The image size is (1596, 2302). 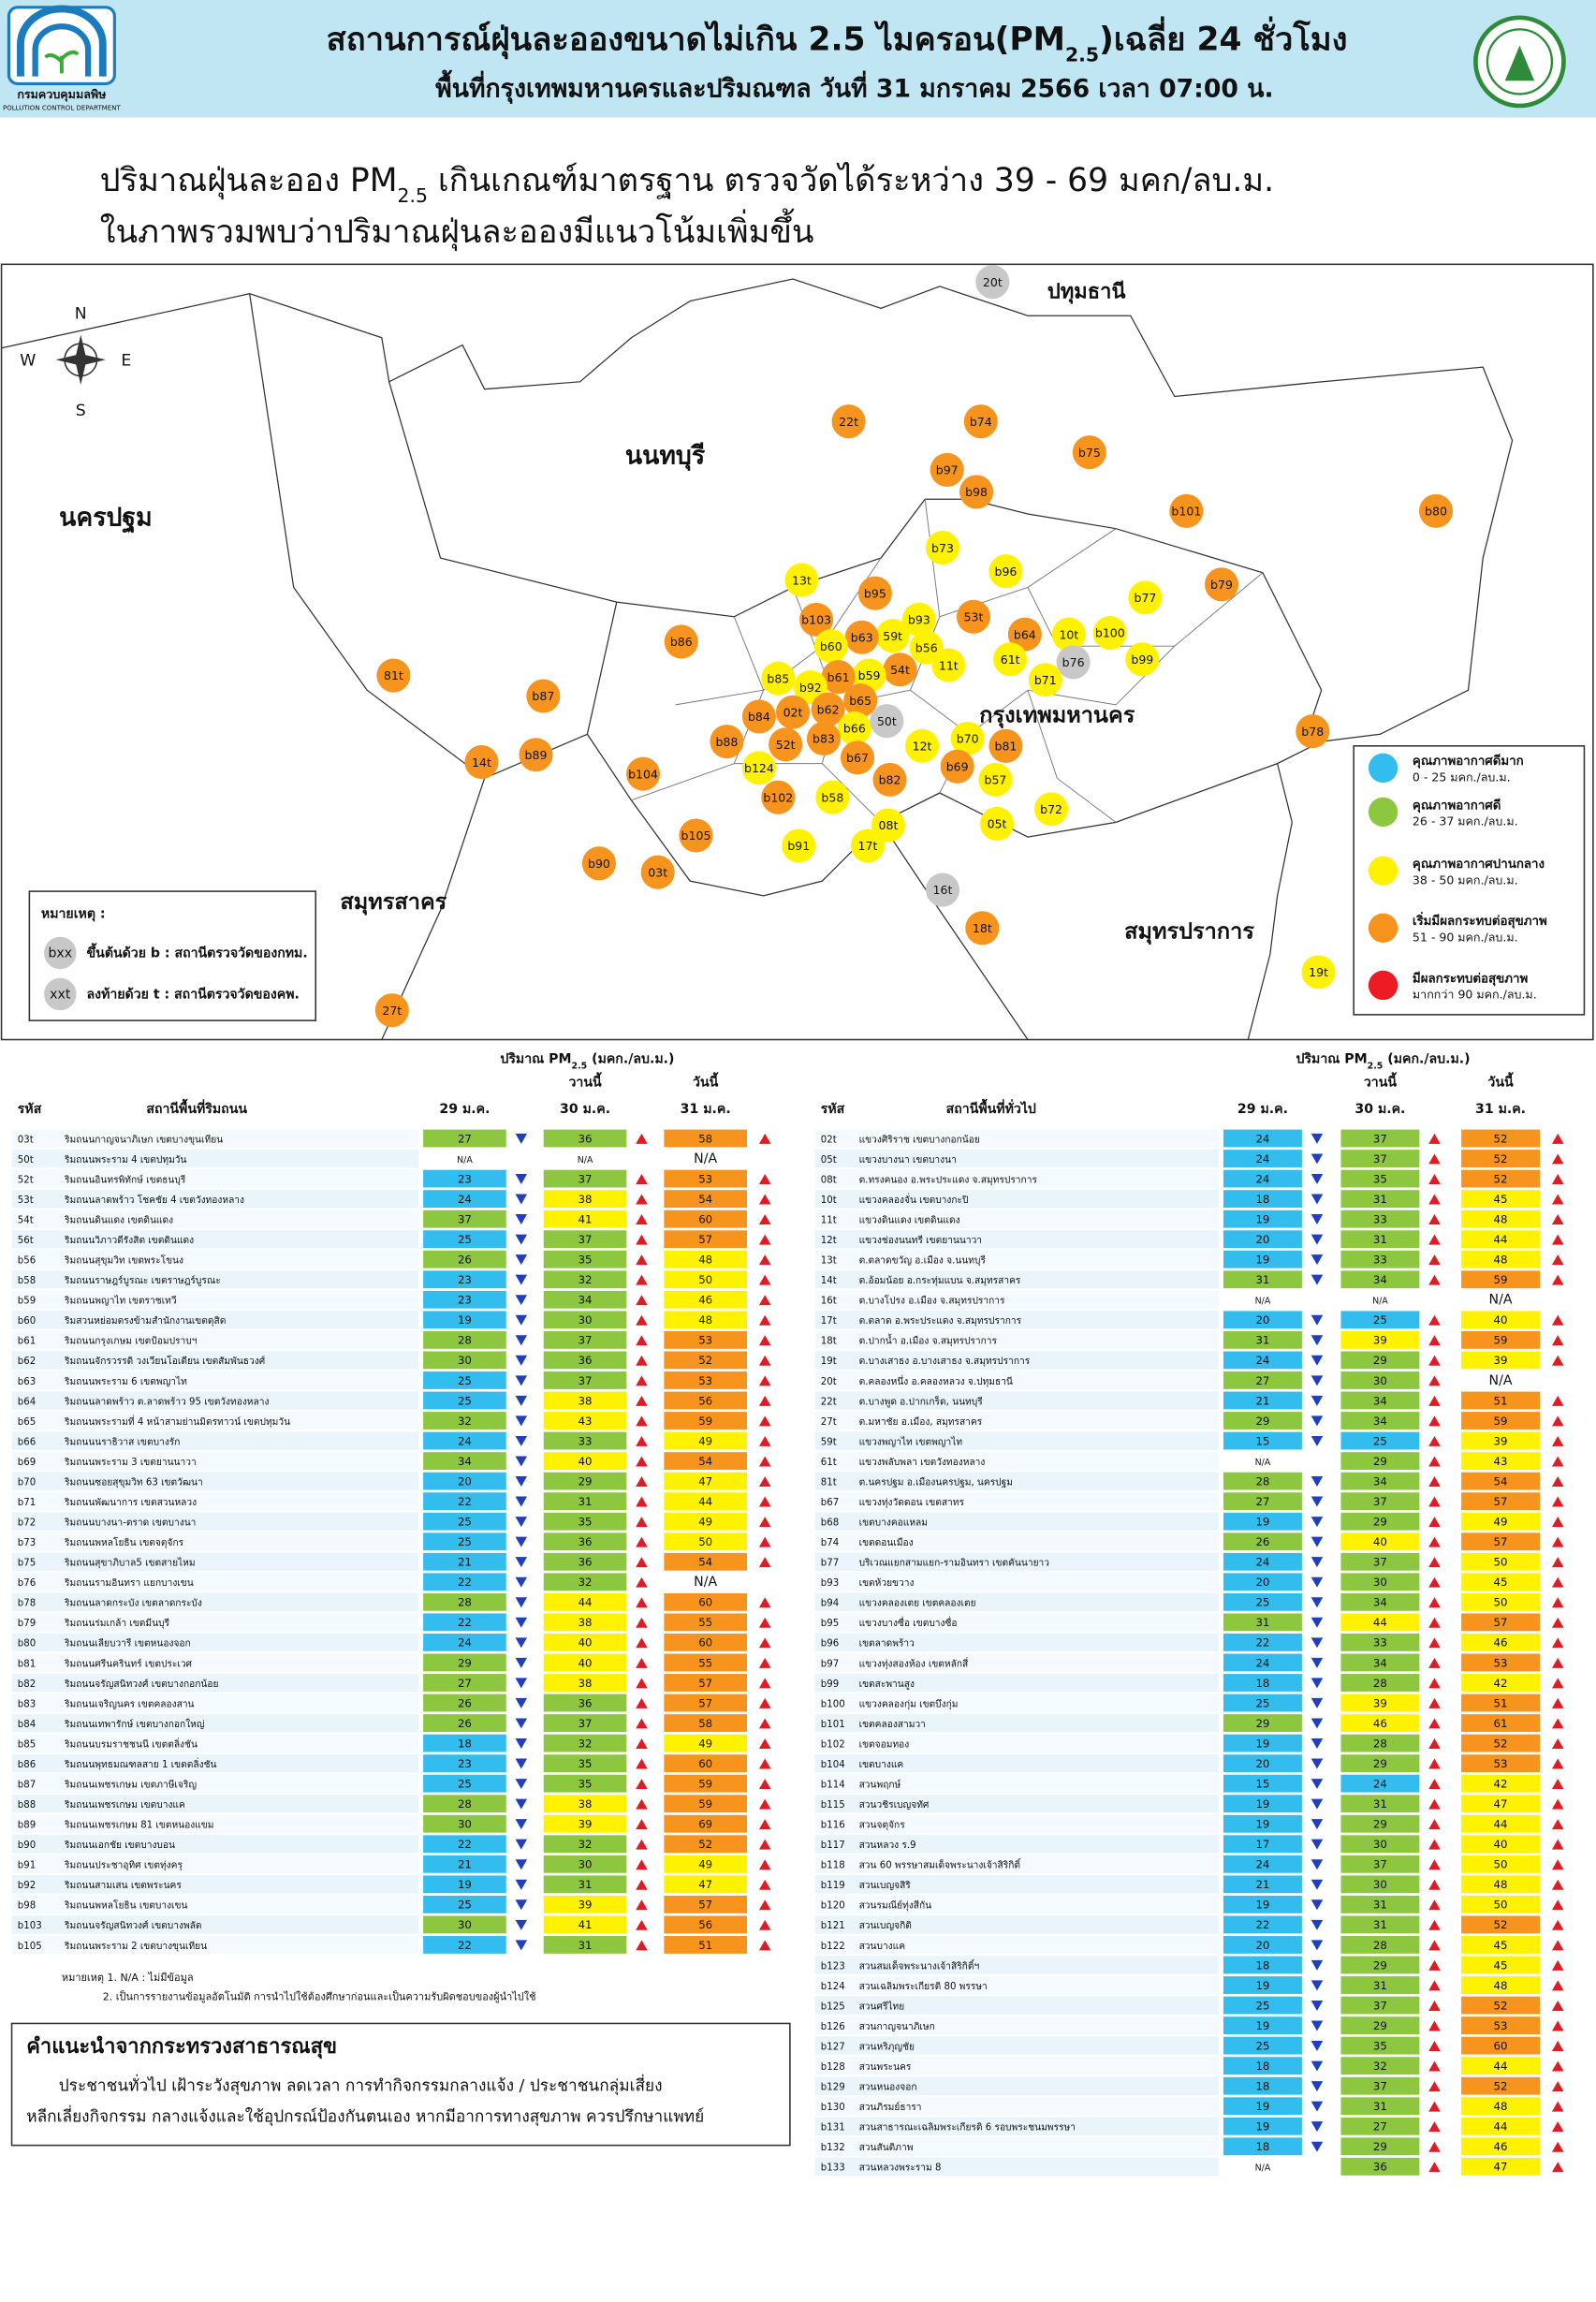 I want to click on value-text: 38, so click(x=585, y=1683).